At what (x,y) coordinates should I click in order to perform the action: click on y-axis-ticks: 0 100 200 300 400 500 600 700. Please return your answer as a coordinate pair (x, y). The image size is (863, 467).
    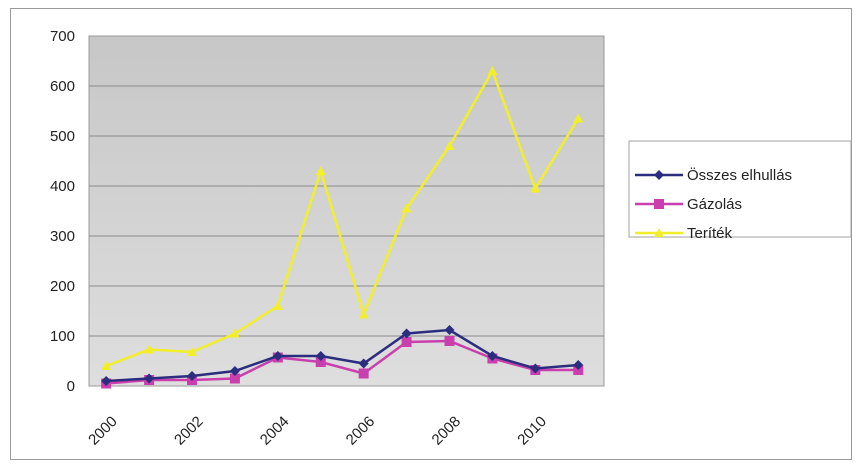
    Looking at the image, I should click on (62, 211).